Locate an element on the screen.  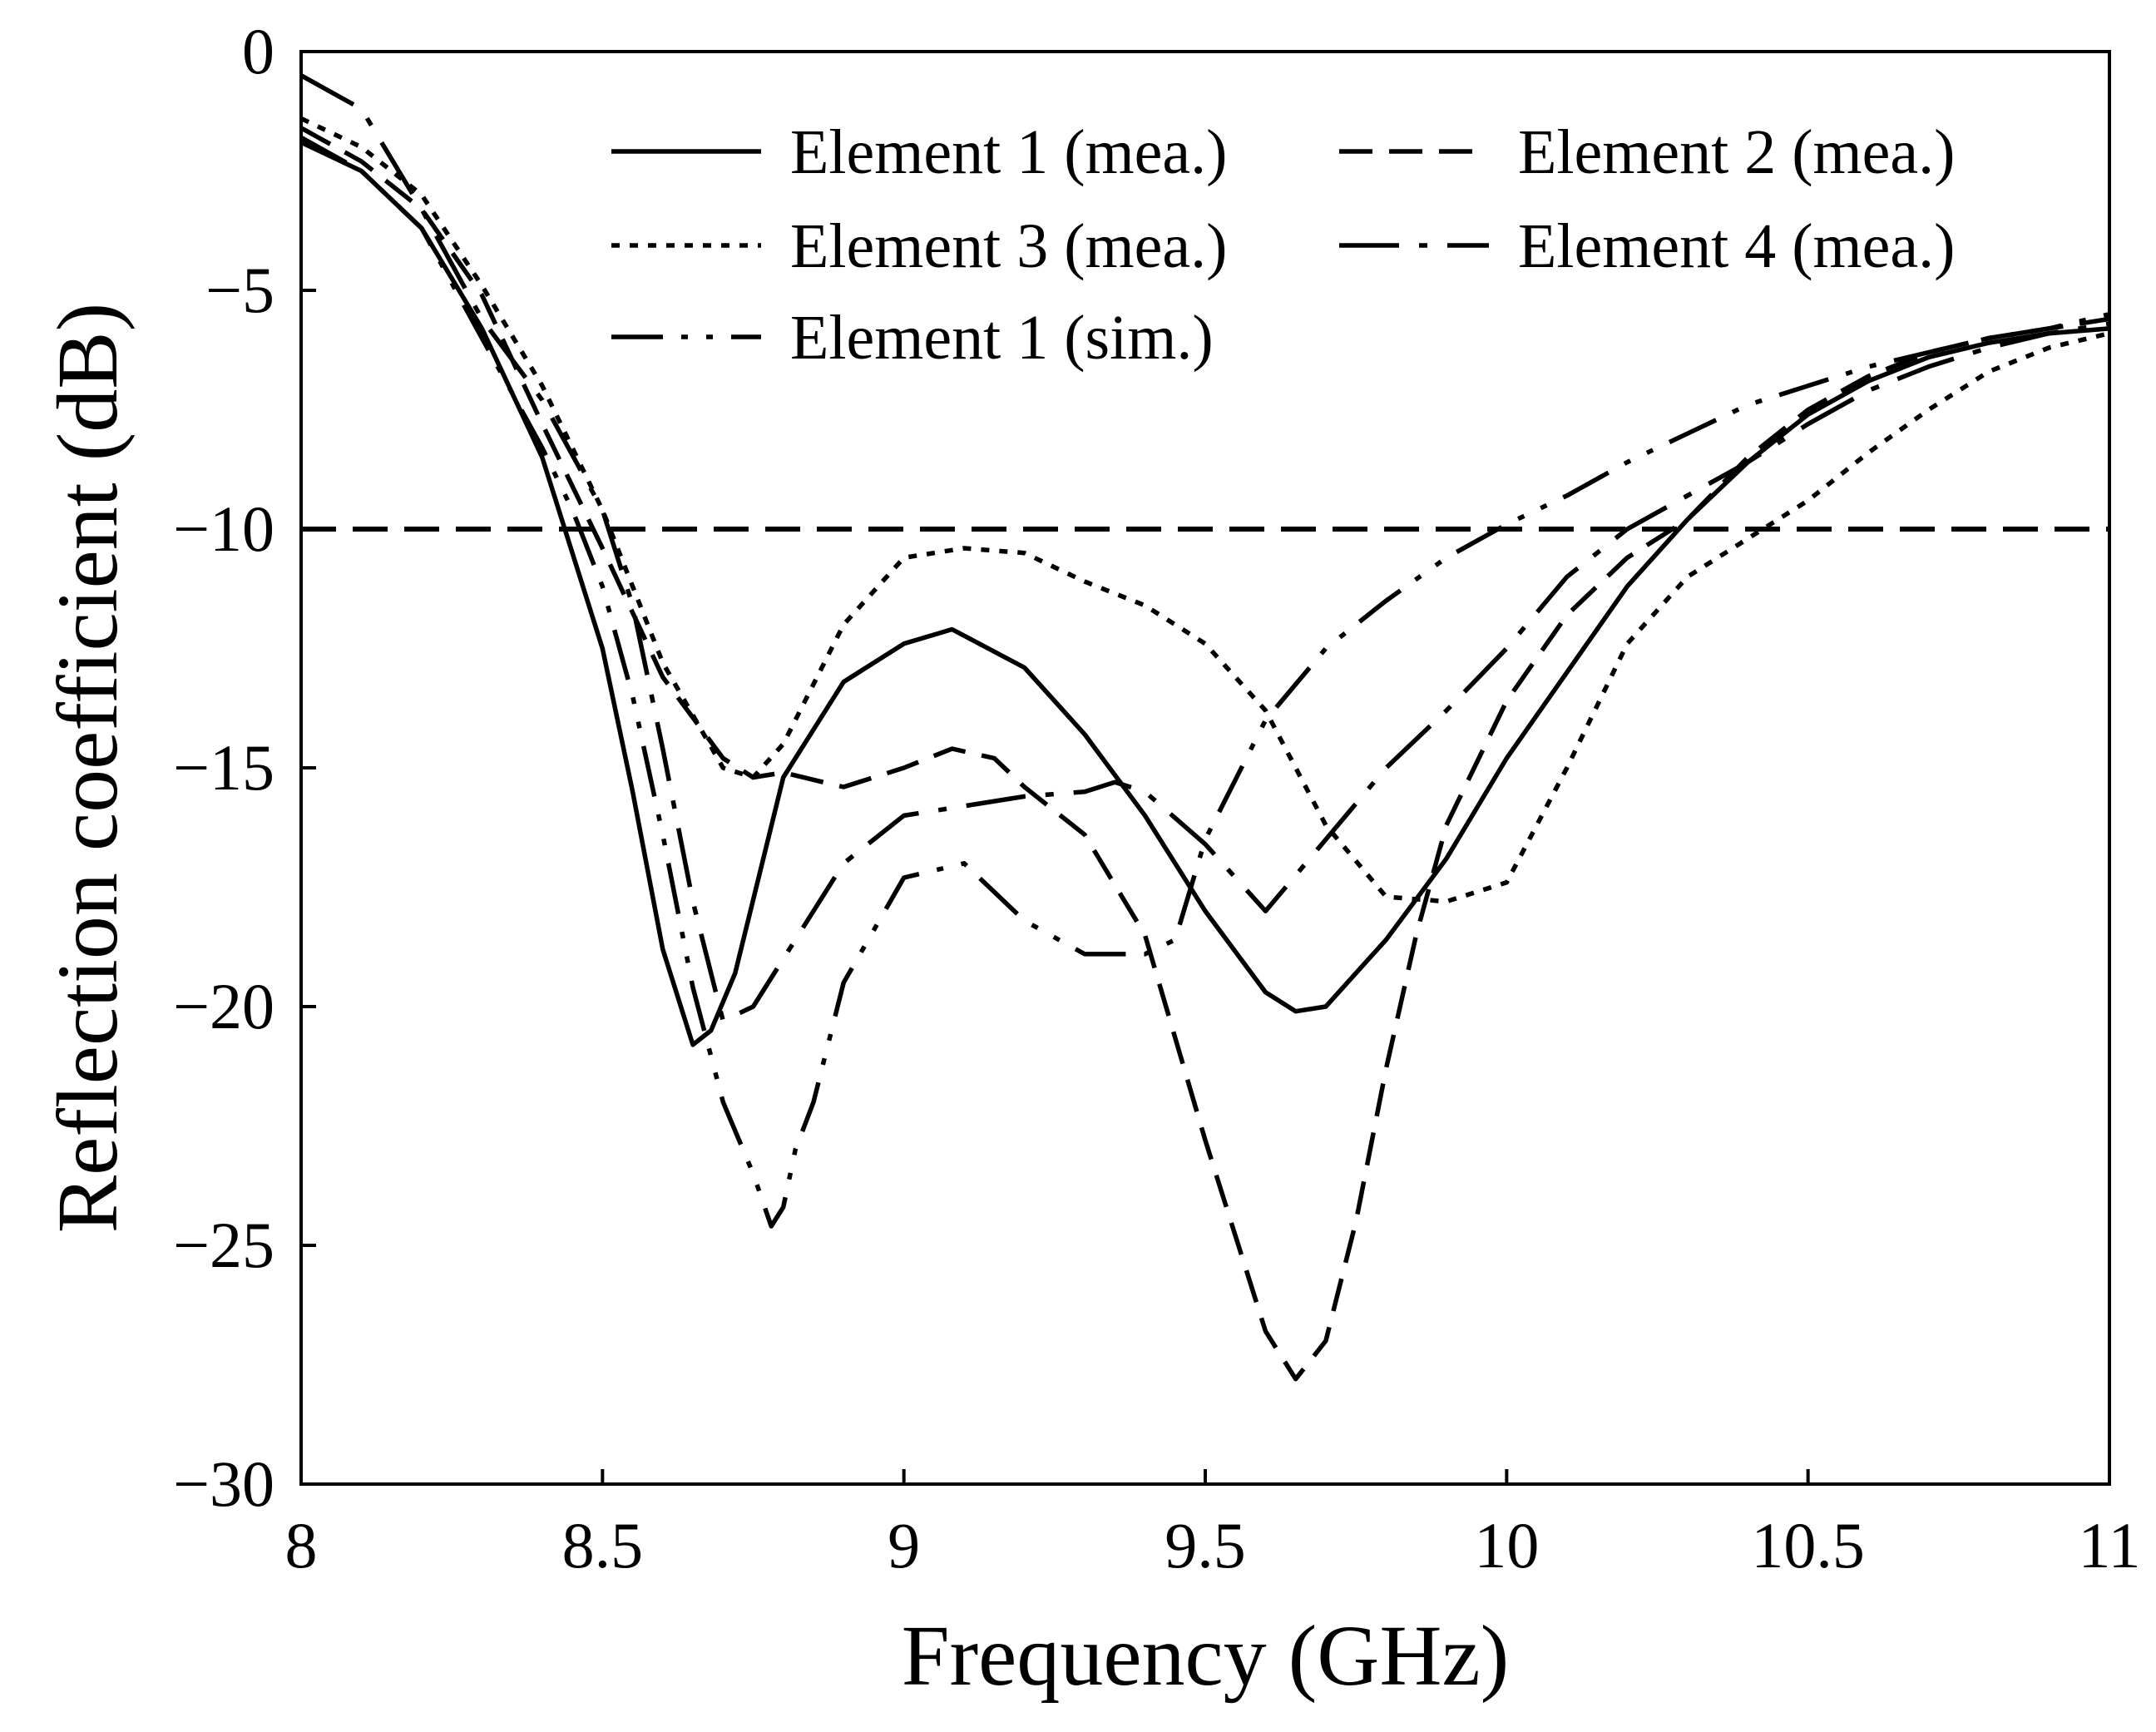
legend-label-1: Element 1 (mea.) is located at coordinates (1009, 152).